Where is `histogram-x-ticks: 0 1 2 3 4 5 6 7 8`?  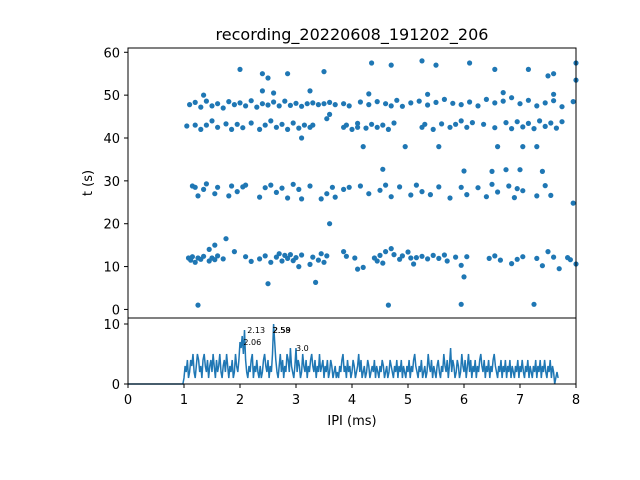 histogram-x-ticks: 0 1 2 3 4 5 6 7 8 is located at coordinates (352, 396).